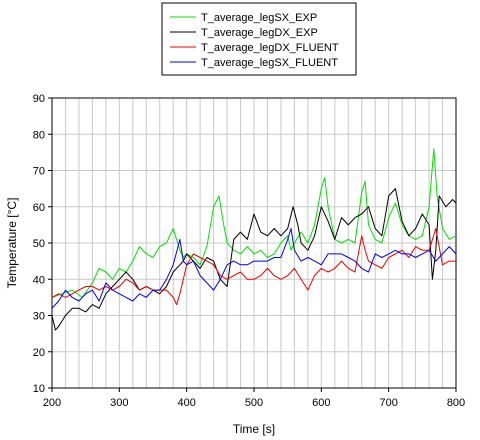  Describe the element at coordinates (39, 280) in the screenshot. I see `y-tick-label: 40` at that location.